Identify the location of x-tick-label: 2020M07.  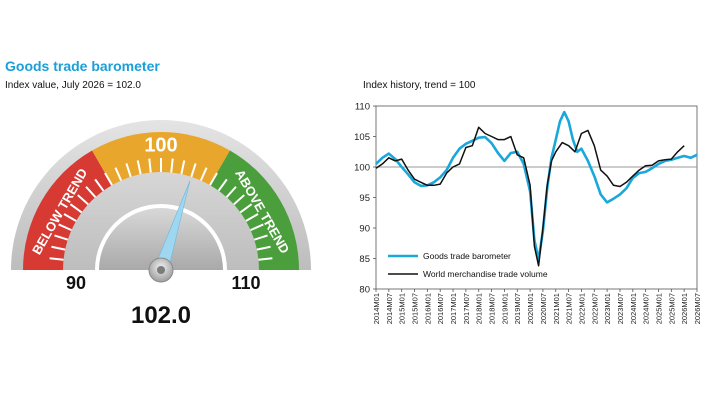
(543, 308).